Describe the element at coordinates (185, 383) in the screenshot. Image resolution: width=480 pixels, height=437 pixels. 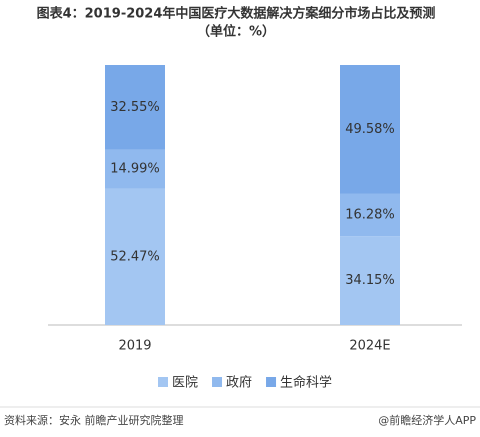
I see `legend-label: 医院` at that location.